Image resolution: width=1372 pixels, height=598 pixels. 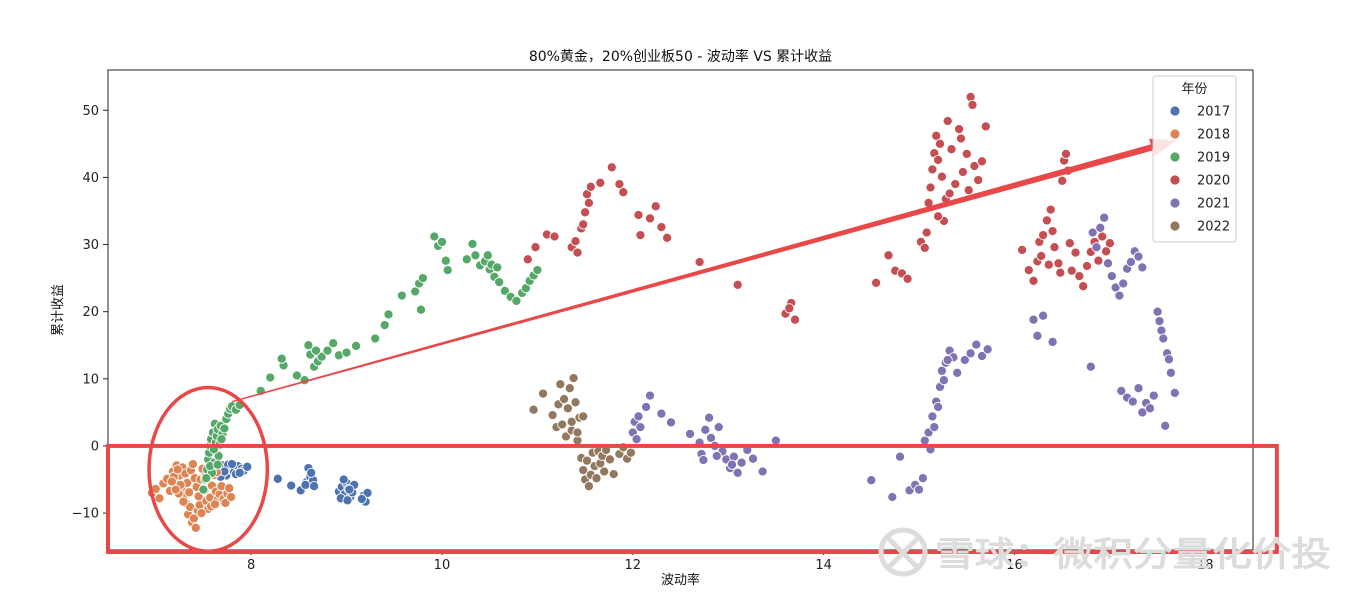 What do you see at coordinates (1213, 204) in the screenshot?
I see `legend-label: 2021` at bounding box center [1213, 204].